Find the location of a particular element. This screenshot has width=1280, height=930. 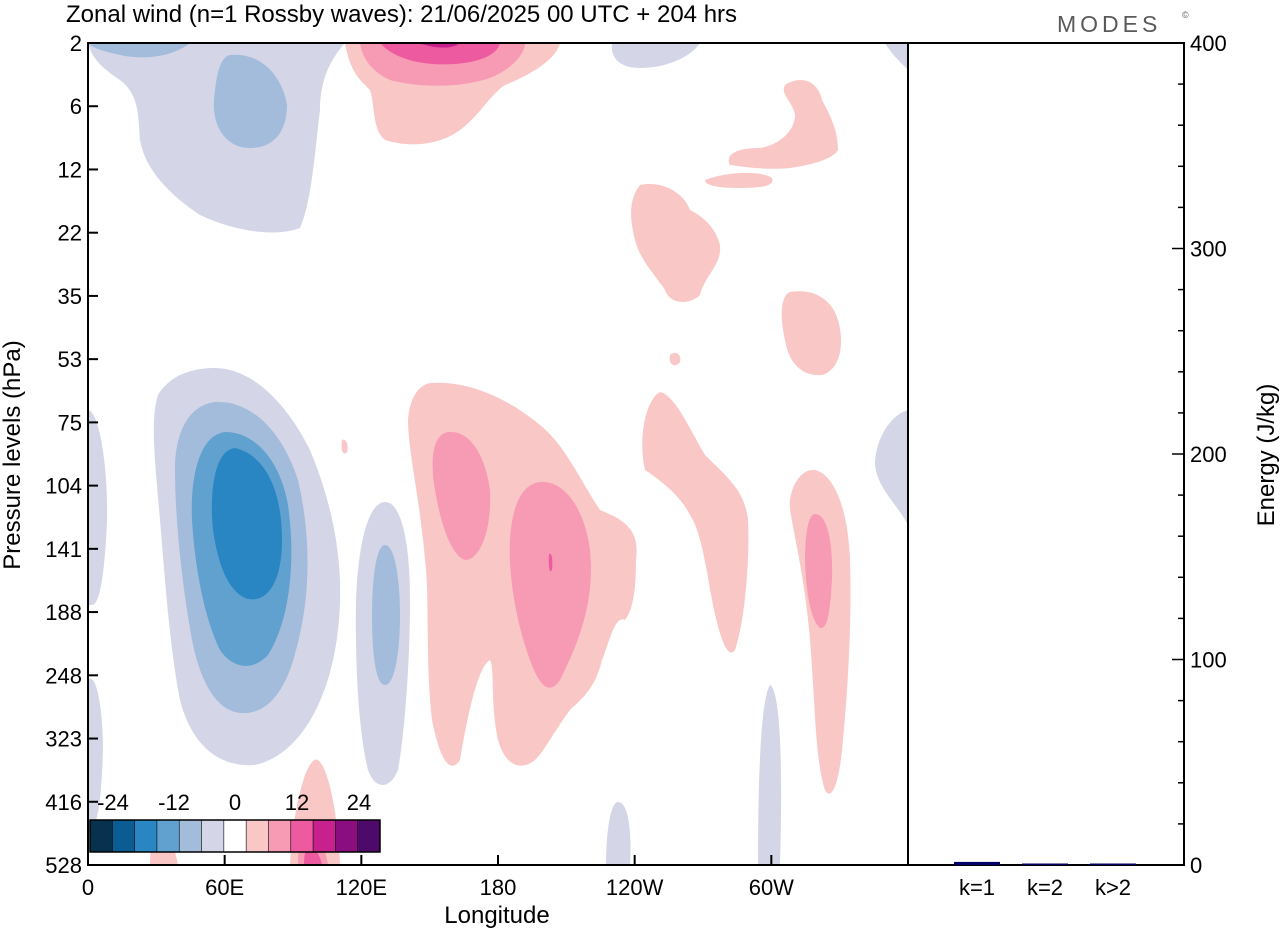

energy-bar-k>2 is located at coordinates (1113, 864).